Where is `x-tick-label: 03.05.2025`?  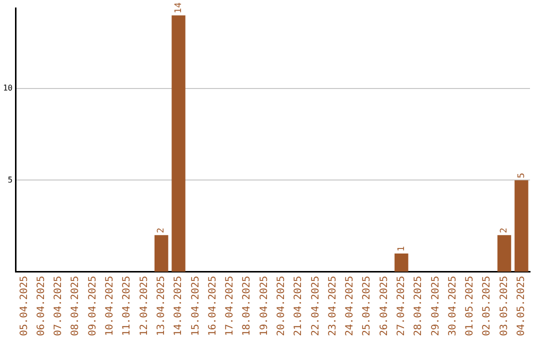
x-tick-label: 03.05.2025 is located at coordinates (504, 306).